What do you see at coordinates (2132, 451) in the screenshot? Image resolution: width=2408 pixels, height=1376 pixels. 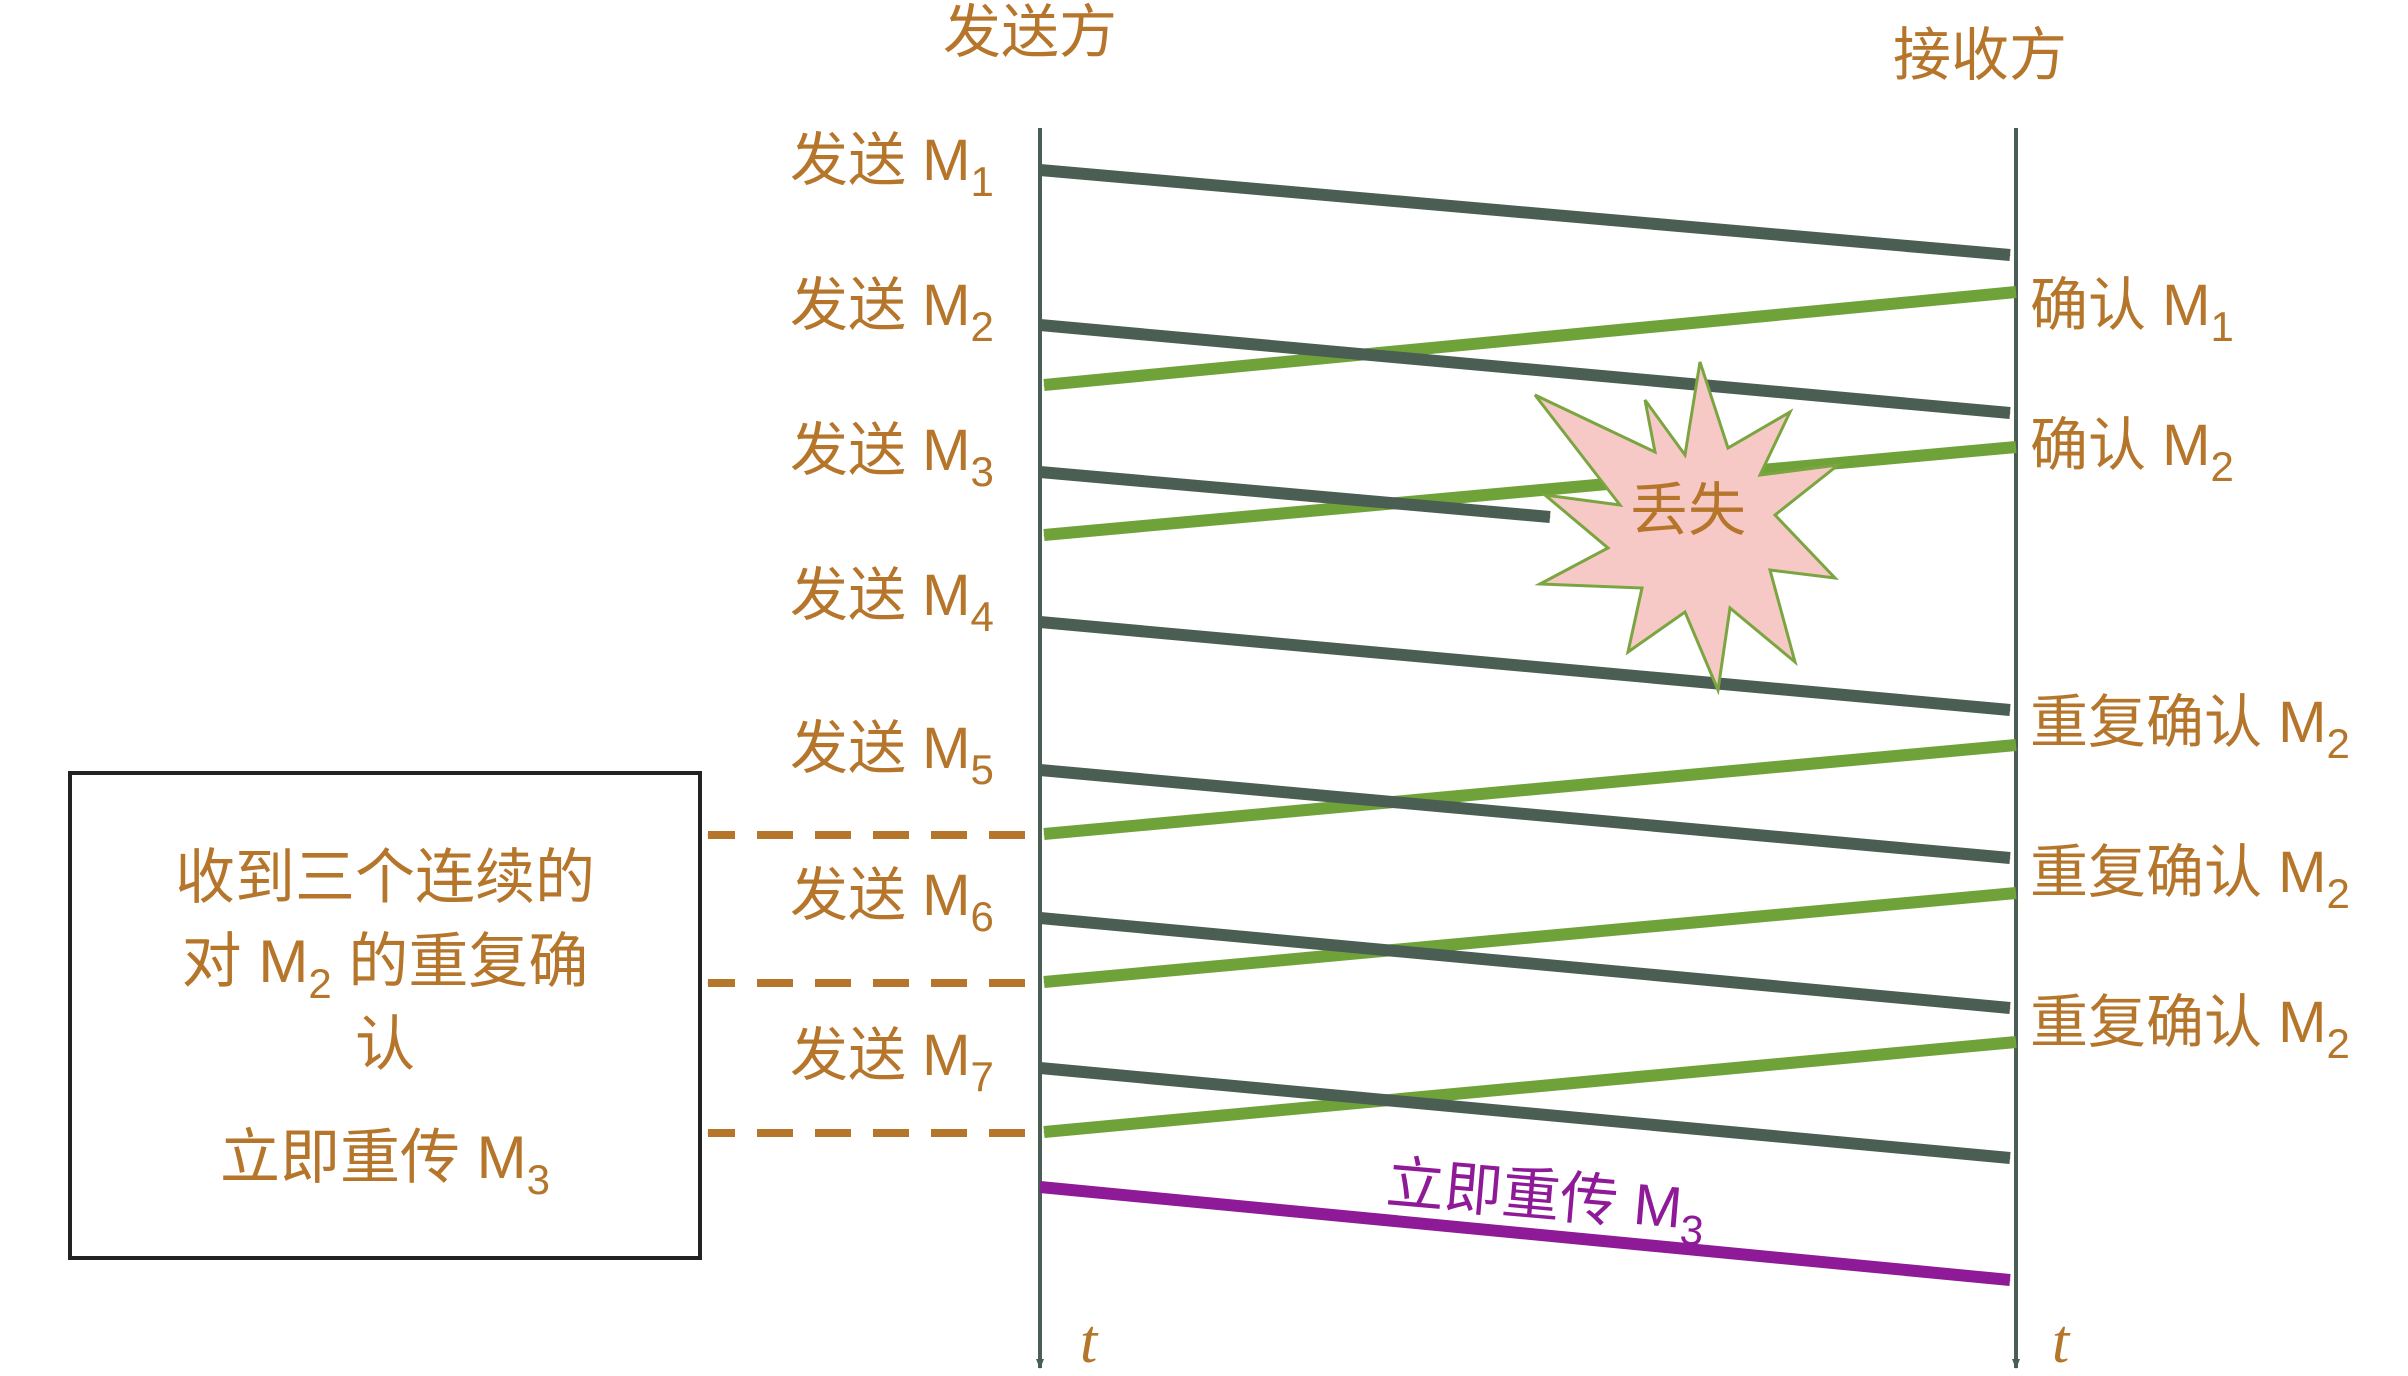 I see `ack-label-m2: 确认 M2` at bounding box center [2132, 451].